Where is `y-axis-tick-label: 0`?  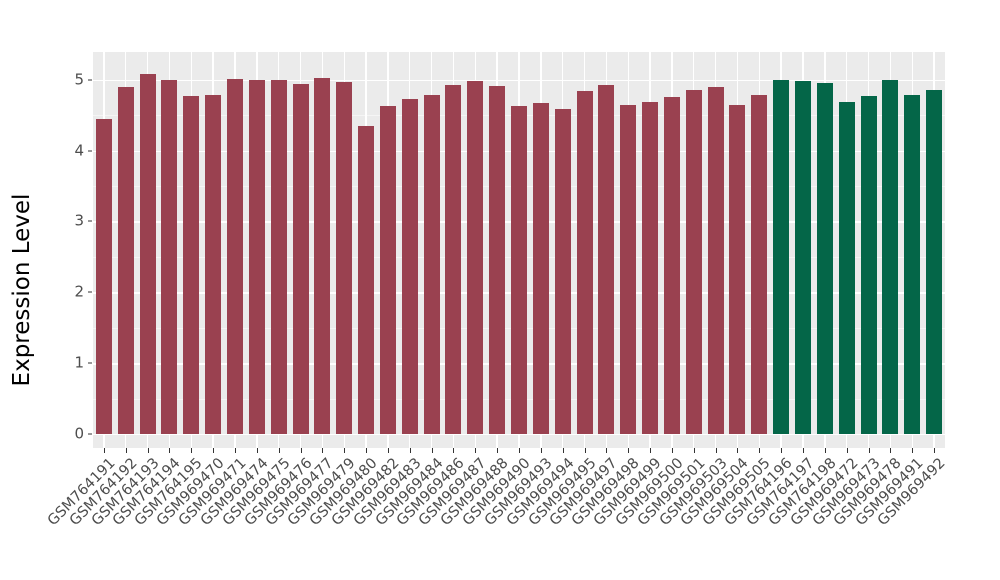 y-axis-tick-label: 0 is located at coordinates (79, 433).